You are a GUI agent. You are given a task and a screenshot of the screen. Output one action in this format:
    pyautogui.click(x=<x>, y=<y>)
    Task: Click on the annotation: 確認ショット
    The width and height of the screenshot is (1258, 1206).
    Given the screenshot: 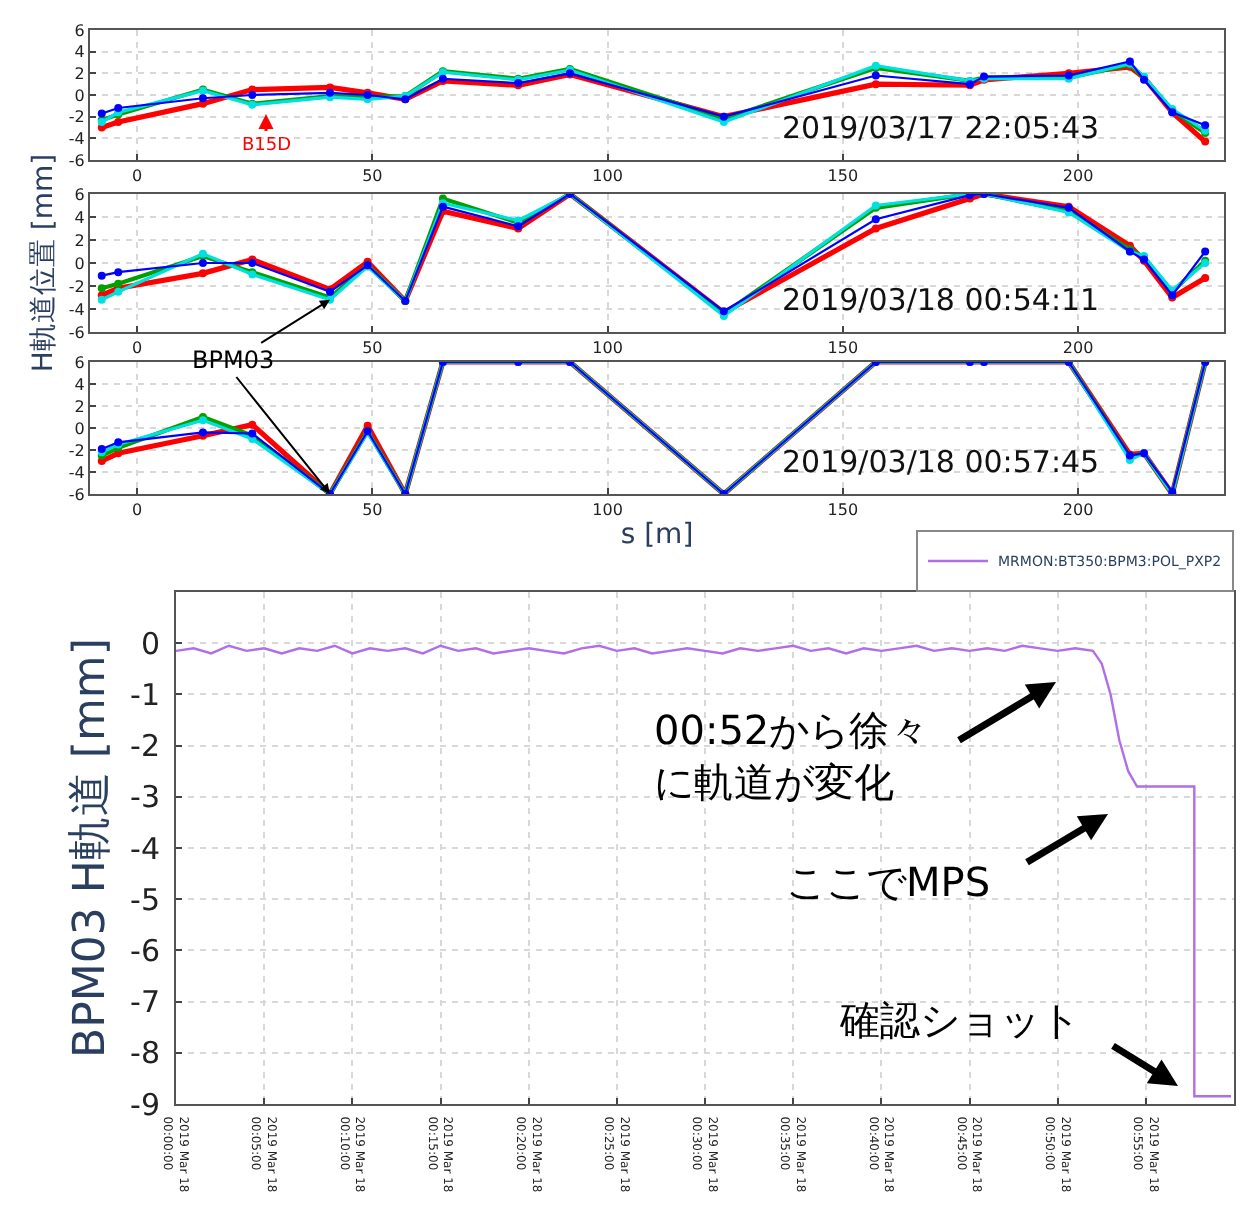 What is the action you would take?
    pyautogui.click(x=959, y=1020)
    